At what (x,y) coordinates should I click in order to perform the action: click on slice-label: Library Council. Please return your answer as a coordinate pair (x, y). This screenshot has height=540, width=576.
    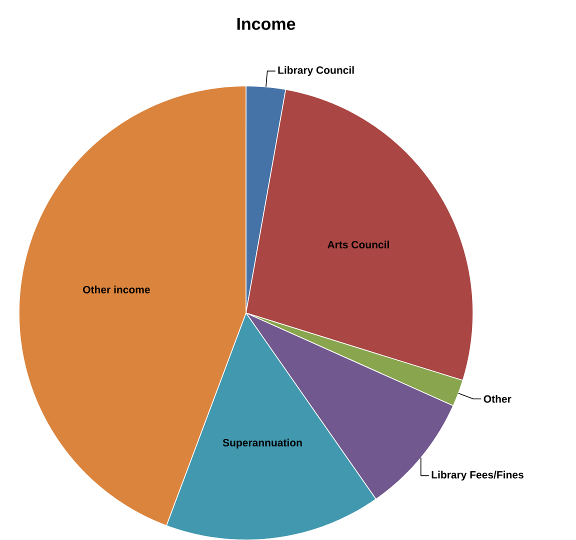
    Looking at the image, I should click on (316, 71).